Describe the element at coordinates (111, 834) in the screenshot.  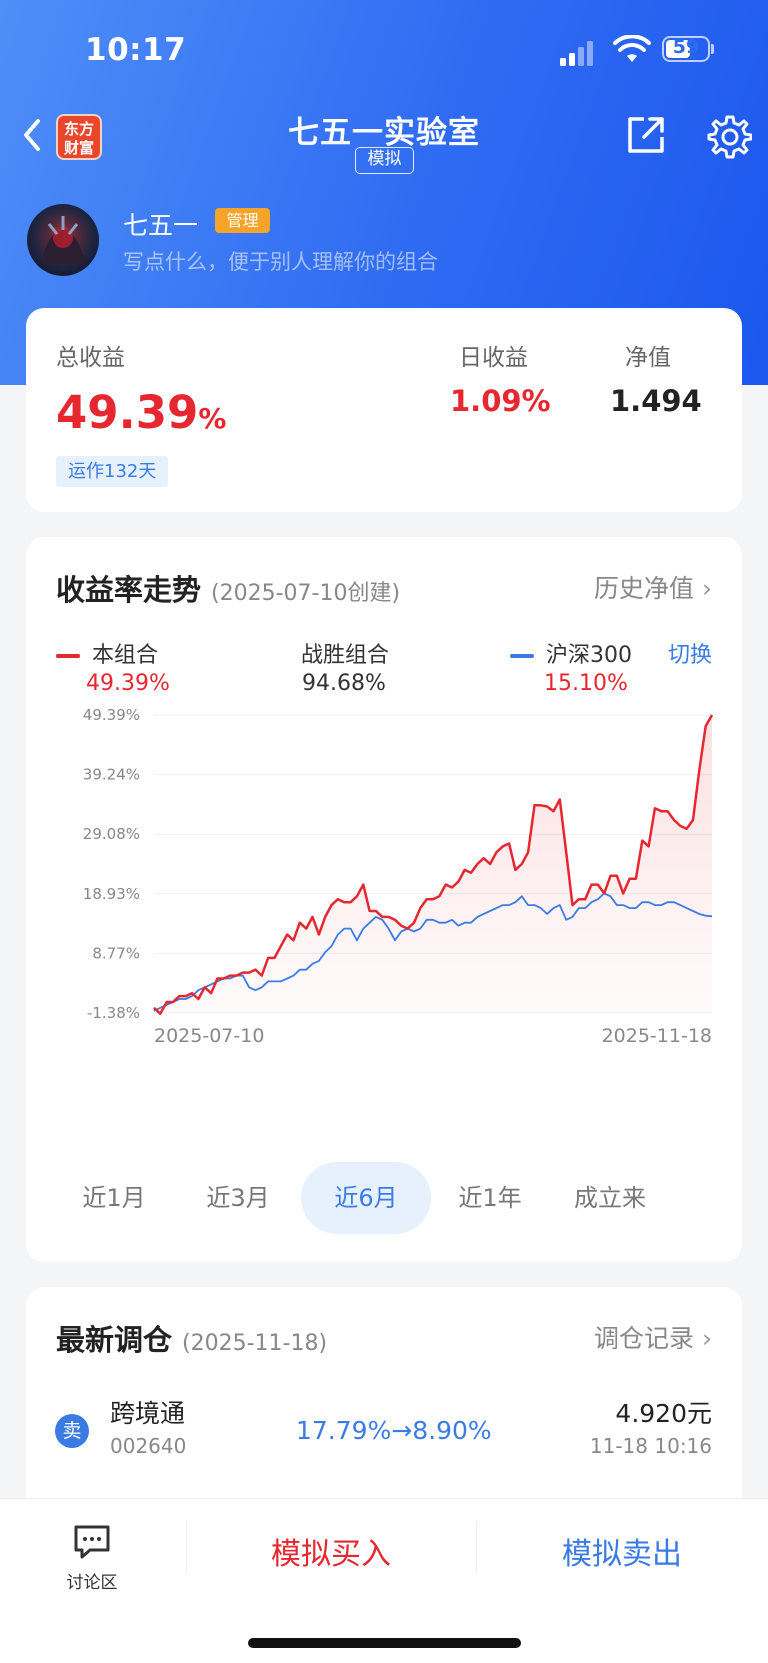
I see `y-tick-label: 29.08%` at that location.